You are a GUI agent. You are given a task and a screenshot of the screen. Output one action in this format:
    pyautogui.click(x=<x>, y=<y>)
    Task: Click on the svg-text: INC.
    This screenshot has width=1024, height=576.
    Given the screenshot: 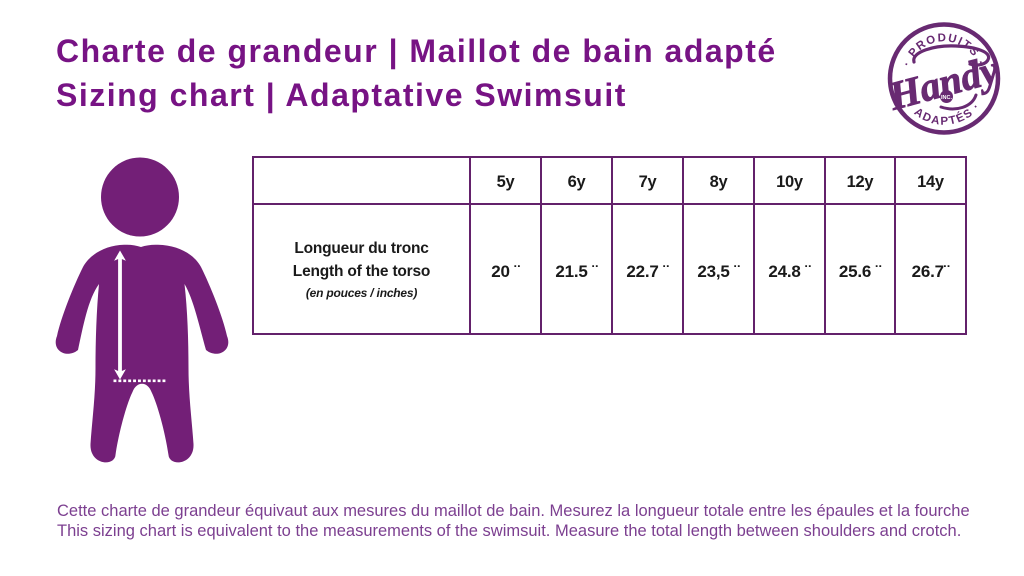 What is the action you would take?
    pyautogui.click(x=946, y=98)
    